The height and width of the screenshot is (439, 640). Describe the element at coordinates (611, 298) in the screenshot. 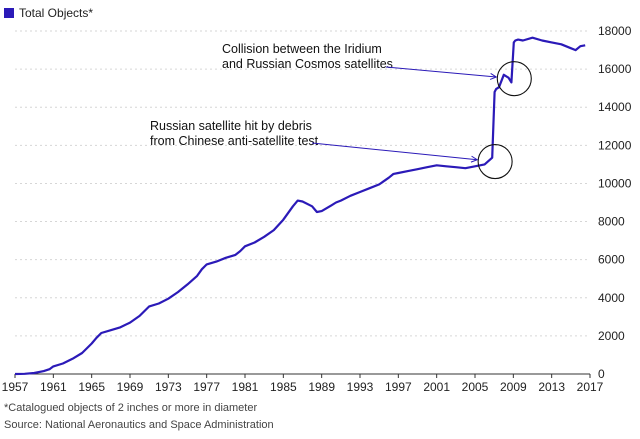

I see `y-tick-label: 4000` at that location.